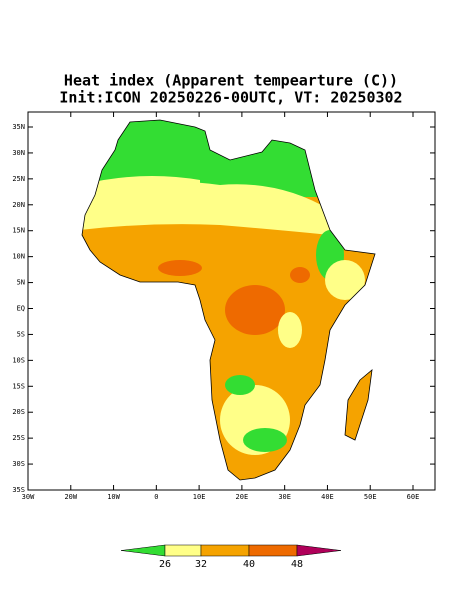  I want to click on colorbar-label: 40, so click(249, 564).